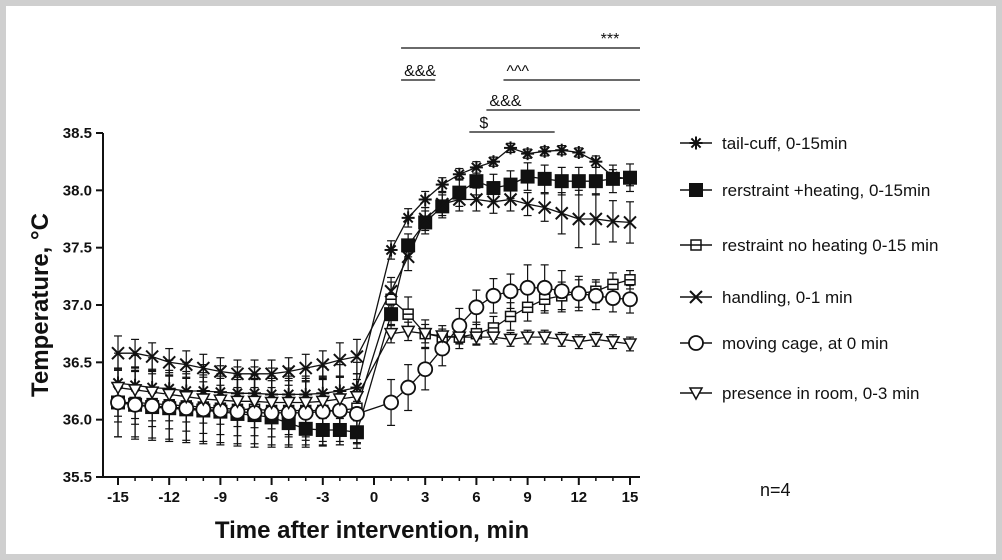  Describe the element at coordinates (83, 305) in the screenshot. I see `y-ticks: 35.5 36.0 36.5 37.0 37.5 38.0 38.5` at that location.